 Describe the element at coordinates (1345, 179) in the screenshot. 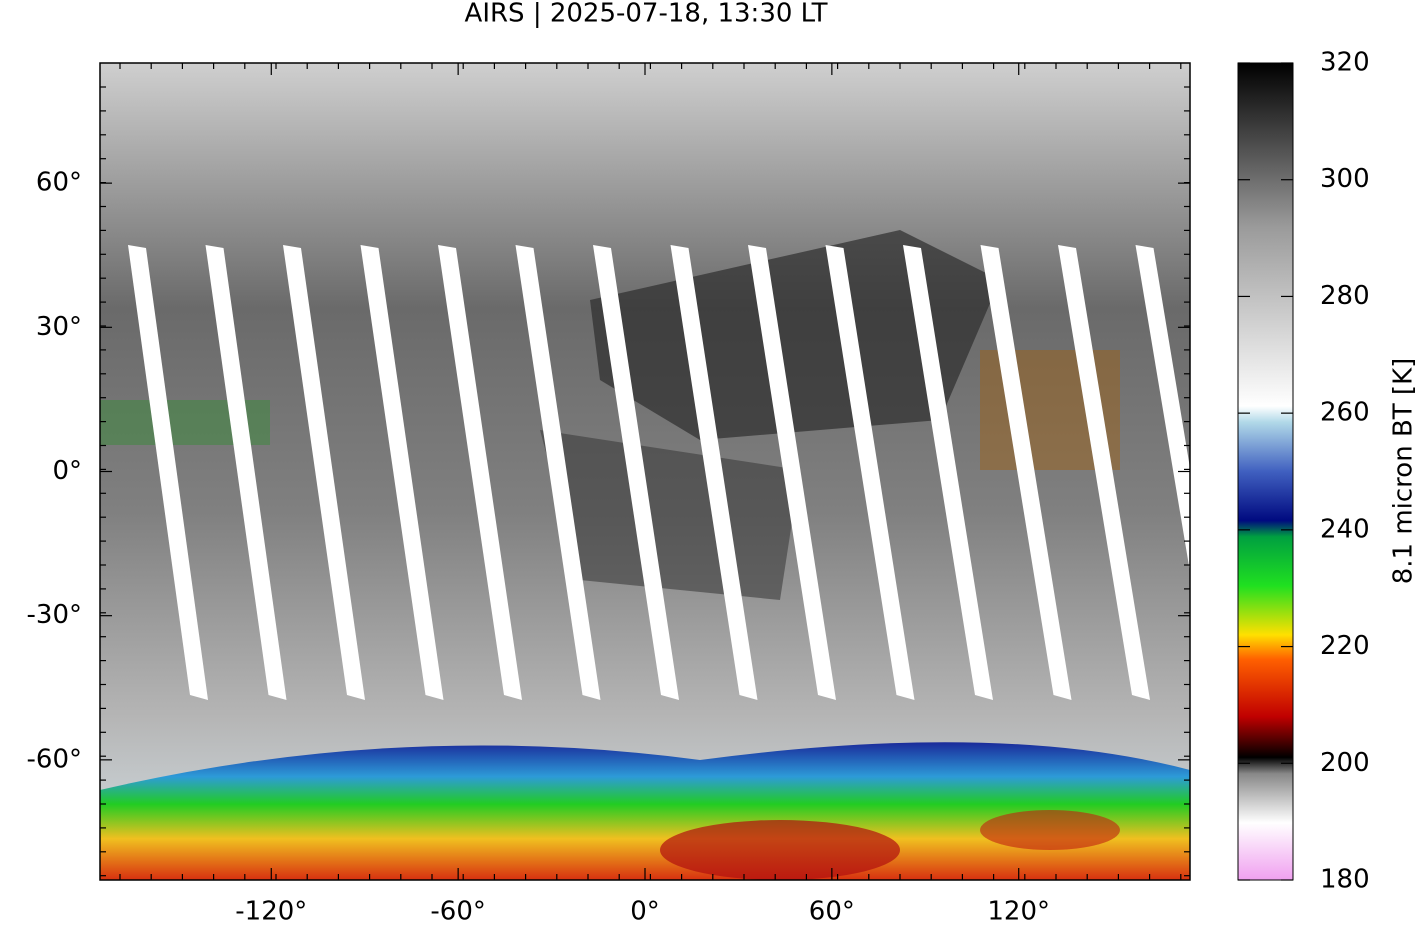

I see `colorbar-tick-label: 300` at that location.